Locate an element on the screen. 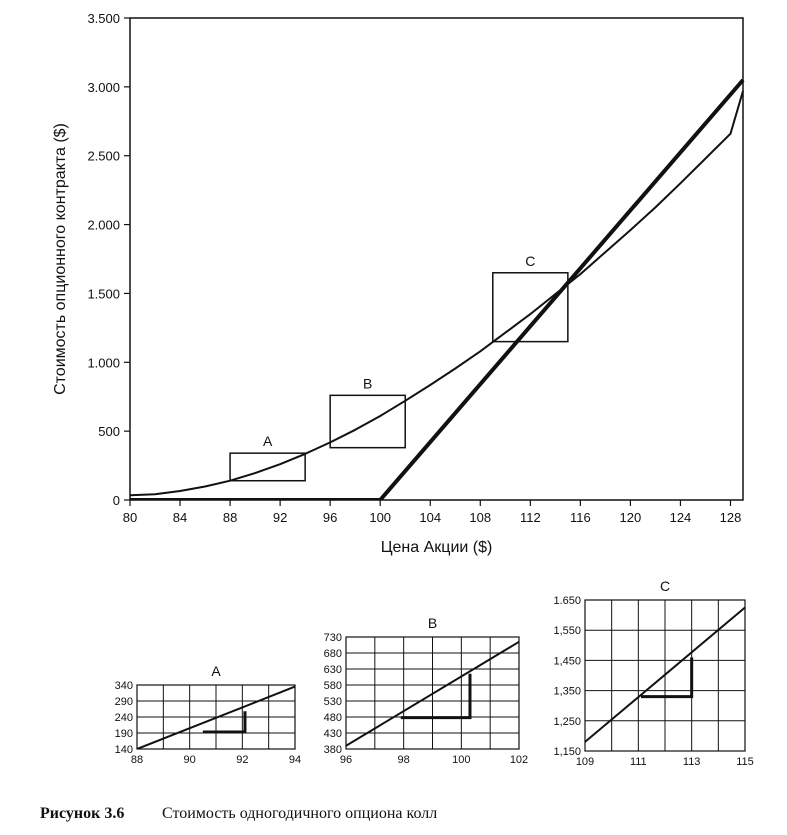 The width and height of the screenshot is (787, 835). x-tick-label: 120 is located at coordinates (631, 517).